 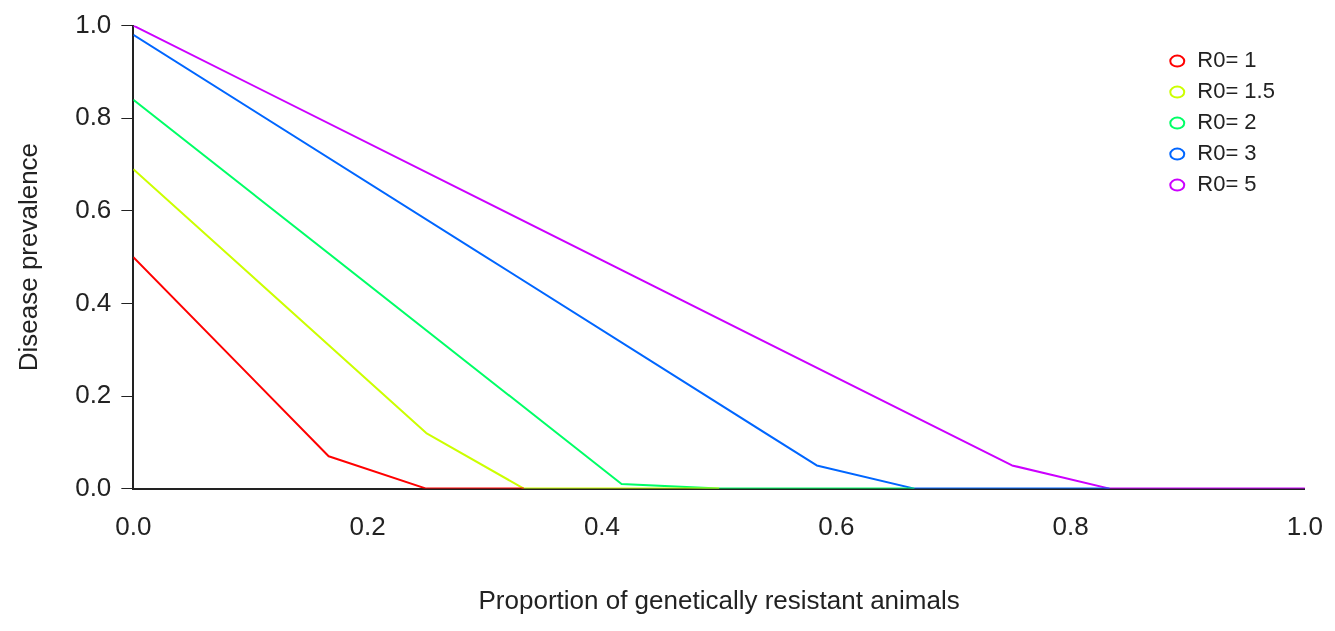 I want to click on y-tick-label: 0.8, so click(x=93, y=116).